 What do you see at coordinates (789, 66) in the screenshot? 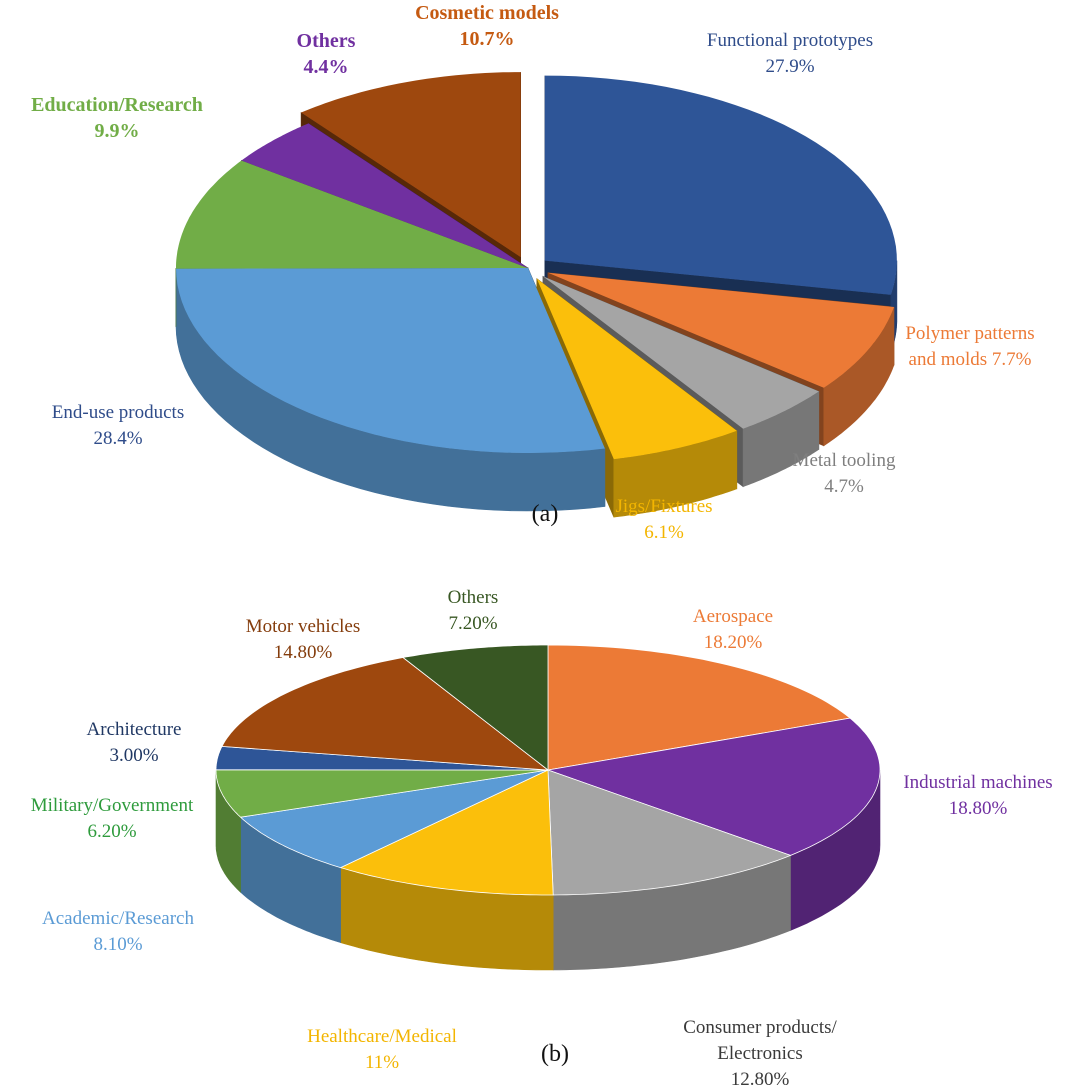
I see `label-functional-prototypes-line-2: 27.9%` at bounding box center [789, 66].